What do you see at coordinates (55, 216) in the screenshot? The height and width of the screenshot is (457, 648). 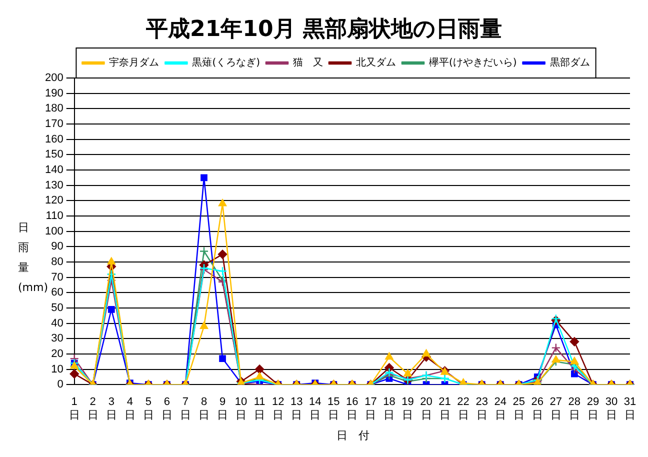 I see `y-tick-label: 110` at bounding box center [55, 216].